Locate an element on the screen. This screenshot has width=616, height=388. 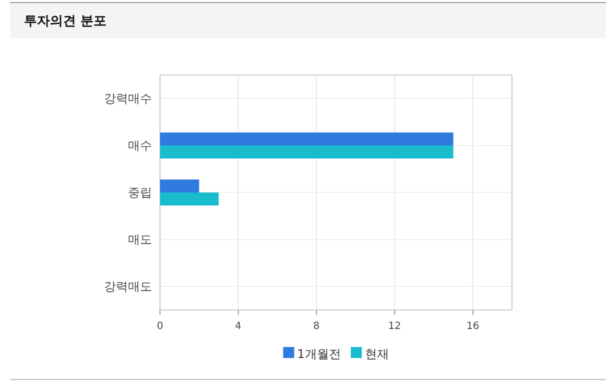
legend-label: 현재 is located at coordinates (376, 354).